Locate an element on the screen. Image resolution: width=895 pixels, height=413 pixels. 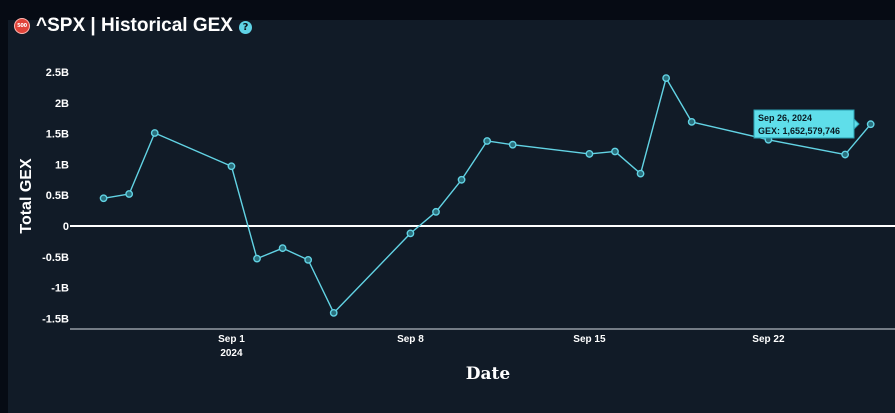
x-tick-label: Sep 22 is located at coordinates (768, 339).